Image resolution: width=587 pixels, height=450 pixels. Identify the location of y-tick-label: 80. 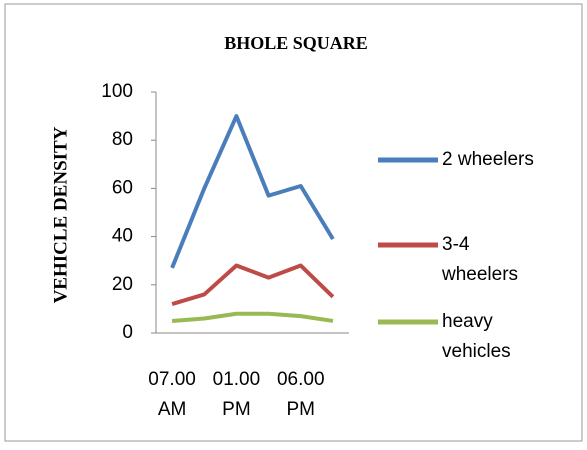
(122, 139).